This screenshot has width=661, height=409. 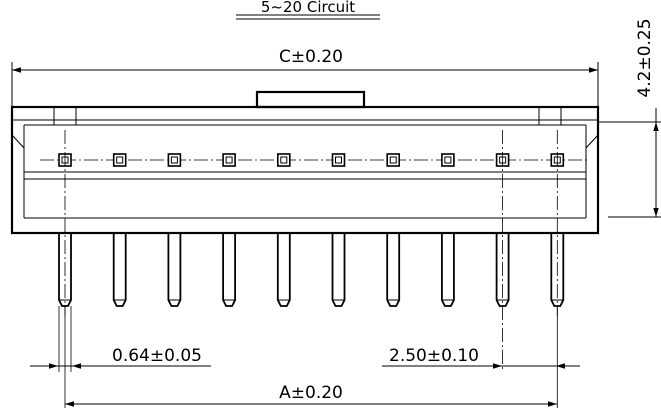 What do you see at coordinates (18, 141) in the screenshot?
I see `left-chamfer` at bounding box center [18, 141].